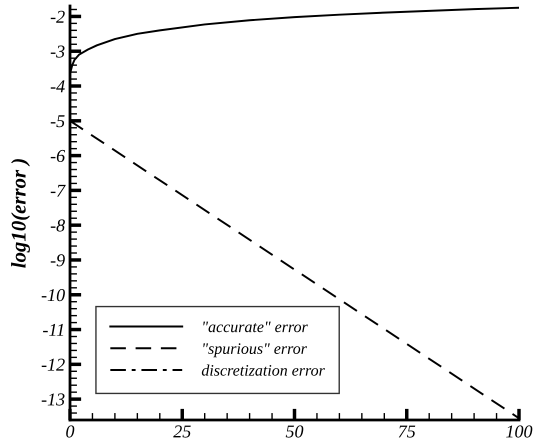 This screenshot has width=537, height=440. What do you see at coordinates (407, 432) in the screenshot?
I see `x-tick-label: 75` at bounding box center [407, 432].